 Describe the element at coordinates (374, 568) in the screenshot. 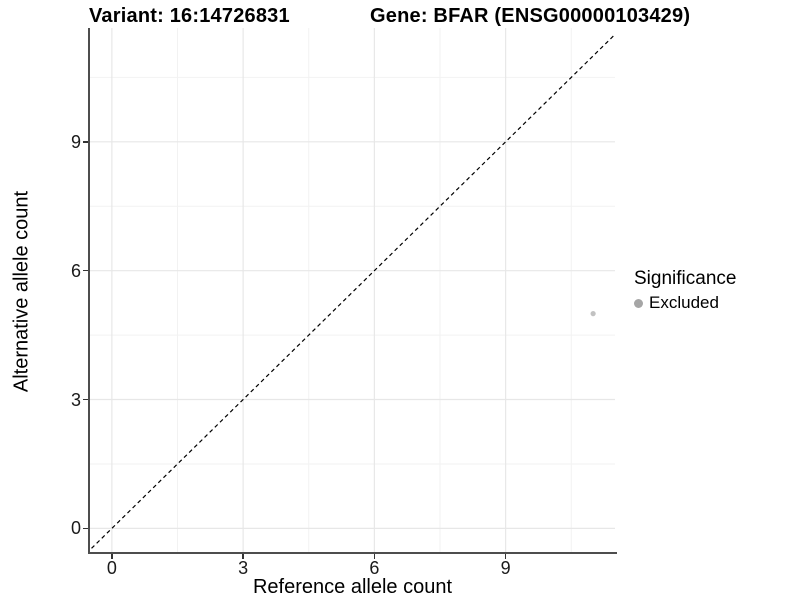

I see `x-tick-label: 6` at that location.